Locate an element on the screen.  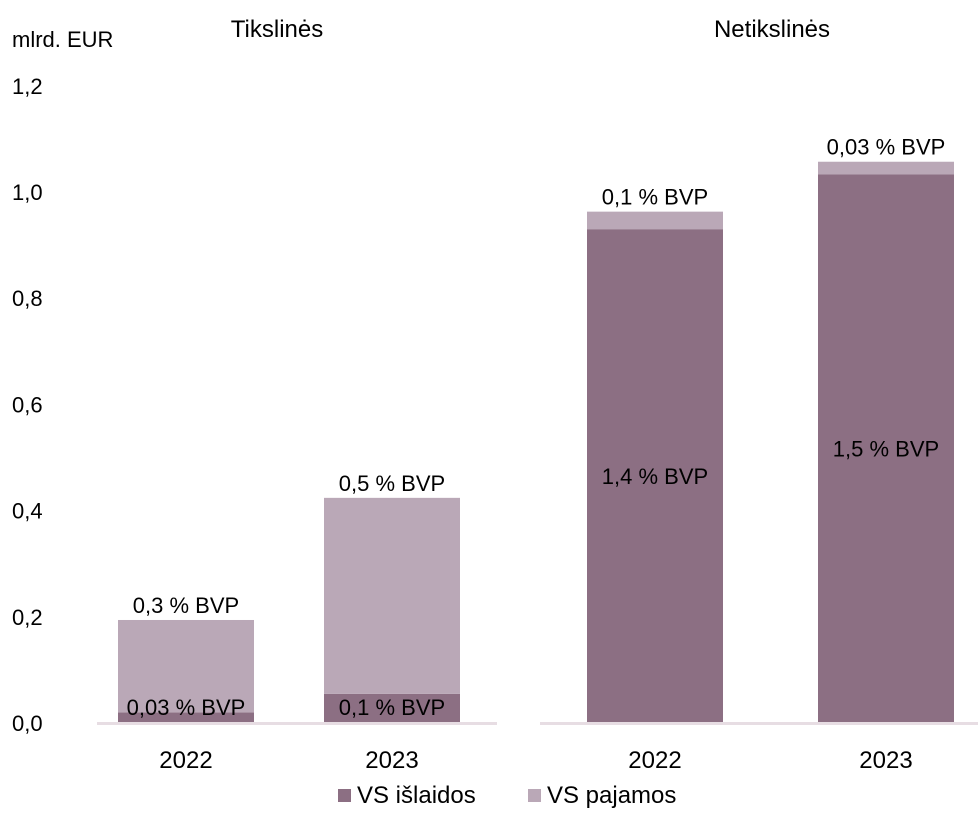
panel-title: Netikslinės is located at coordinates (772, 29).